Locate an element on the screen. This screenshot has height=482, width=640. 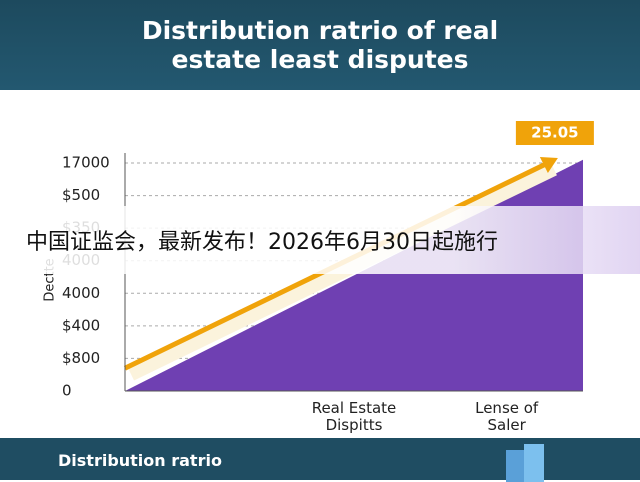
banner-text: 中国证监会，最新发布！2026年6月30日起施行 is located at coordinates (262, 242).